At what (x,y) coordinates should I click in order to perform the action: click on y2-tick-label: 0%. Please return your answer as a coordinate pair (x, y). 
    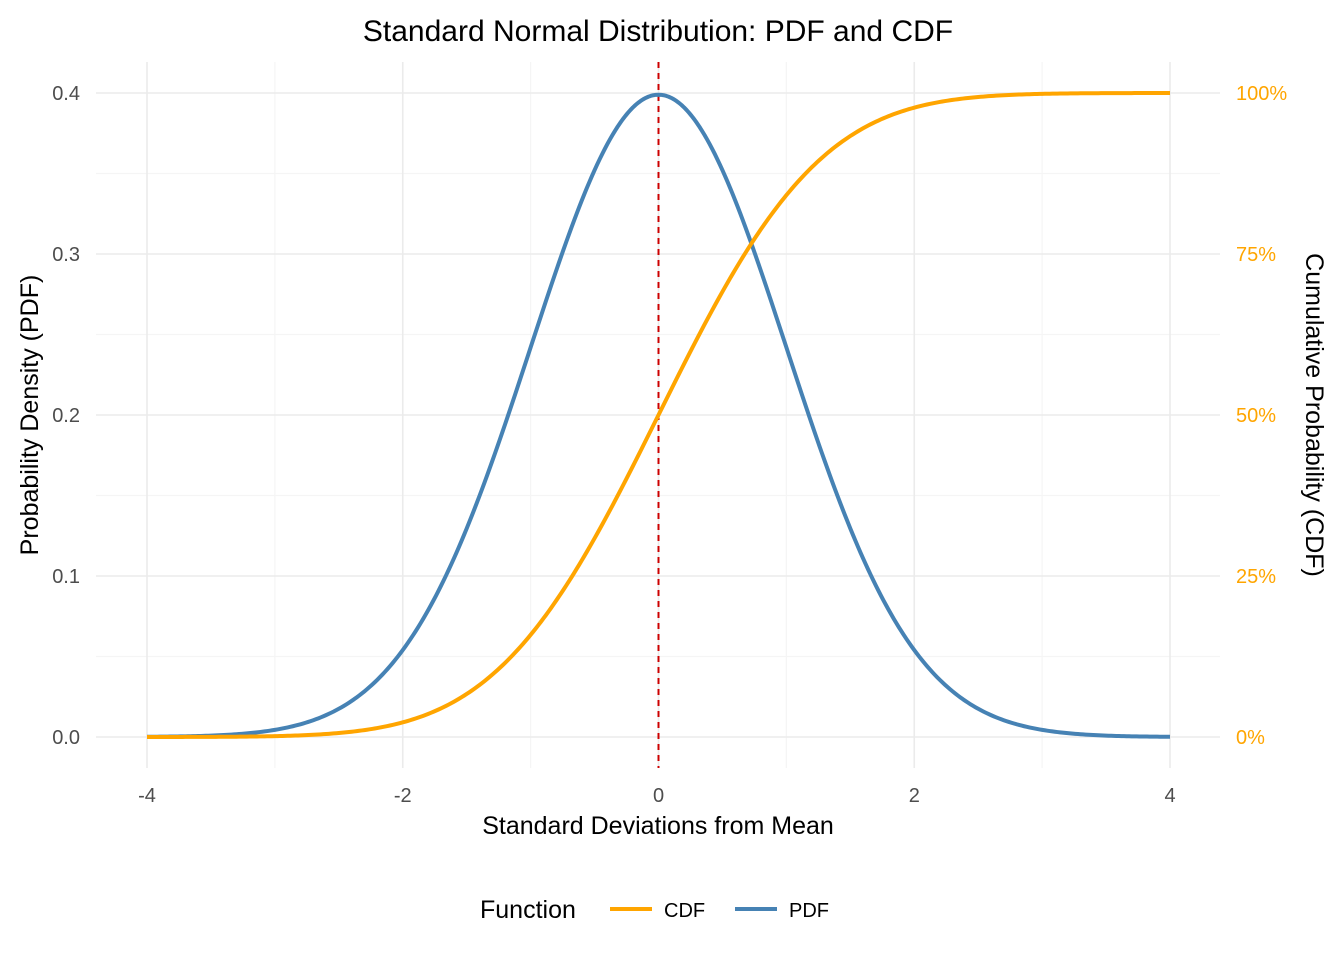
    Looking at the image, I should click on (1250, 738).